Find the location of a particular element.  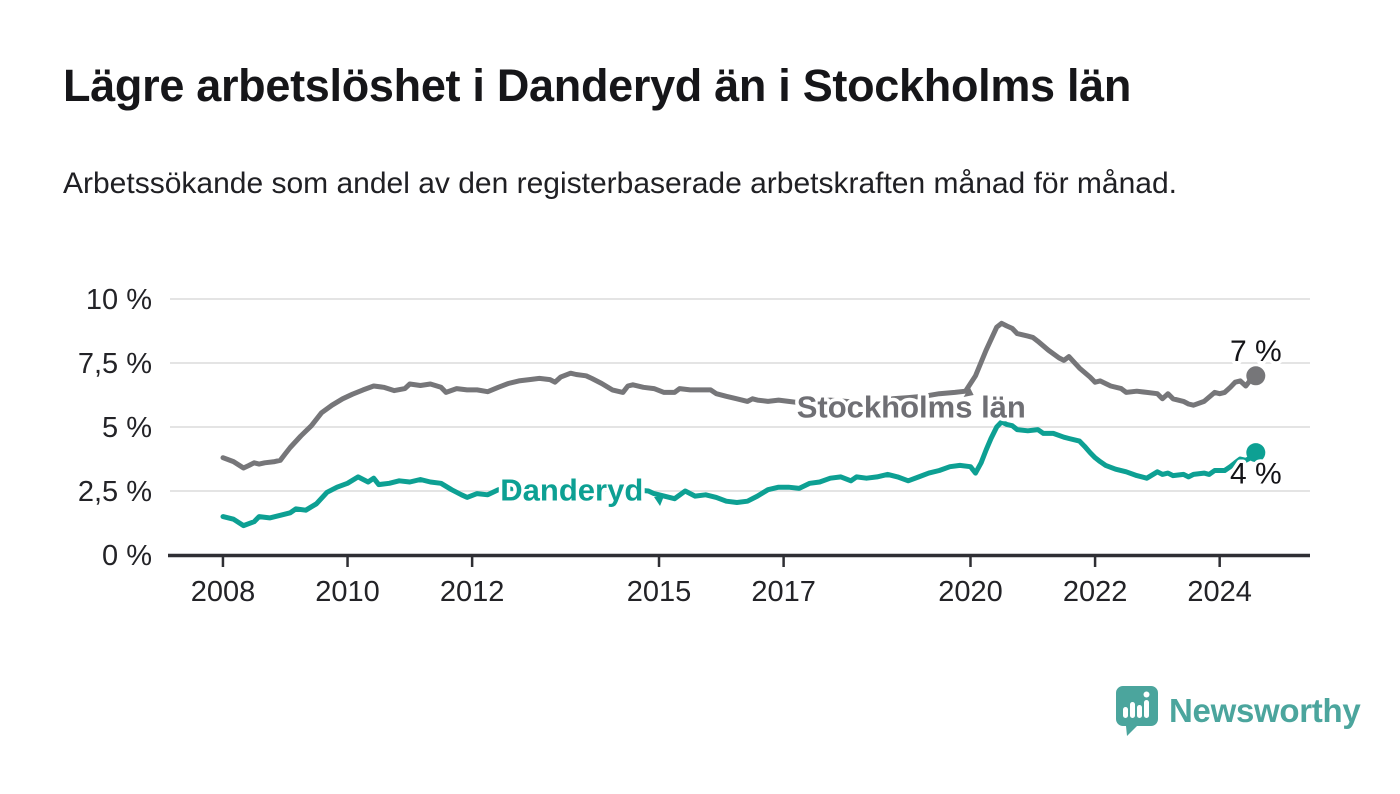

newsworthy-logo-icon is located at coordinates (1137, 711).